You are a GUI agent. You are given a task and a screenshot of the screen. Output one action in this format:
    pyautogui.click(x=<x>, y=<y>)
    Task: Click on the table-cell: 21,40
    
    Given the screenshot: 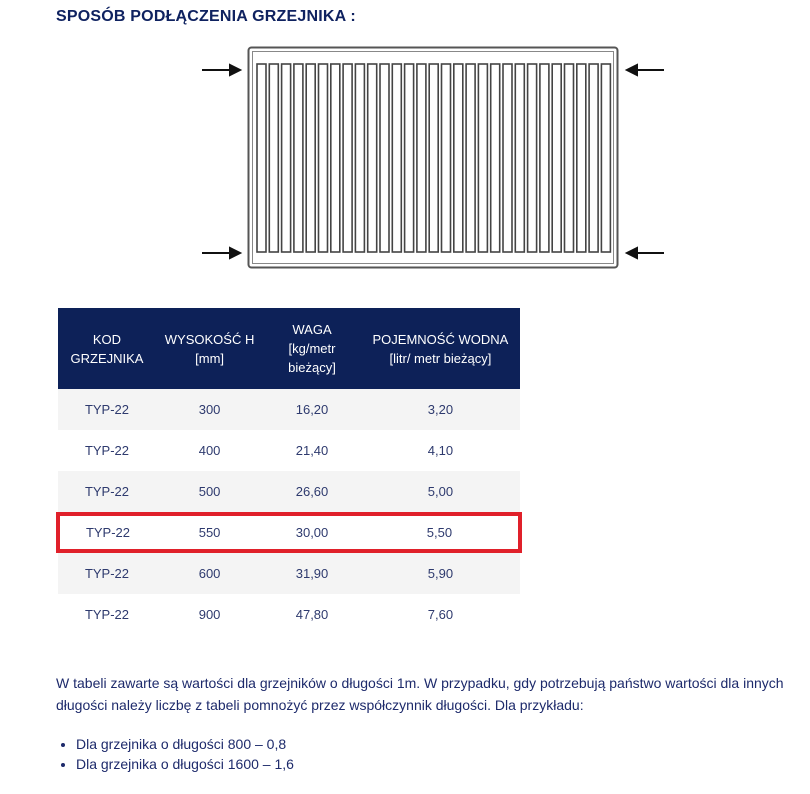 What is the action you would take?
    pyautogui.click(x=312, y=450)
    